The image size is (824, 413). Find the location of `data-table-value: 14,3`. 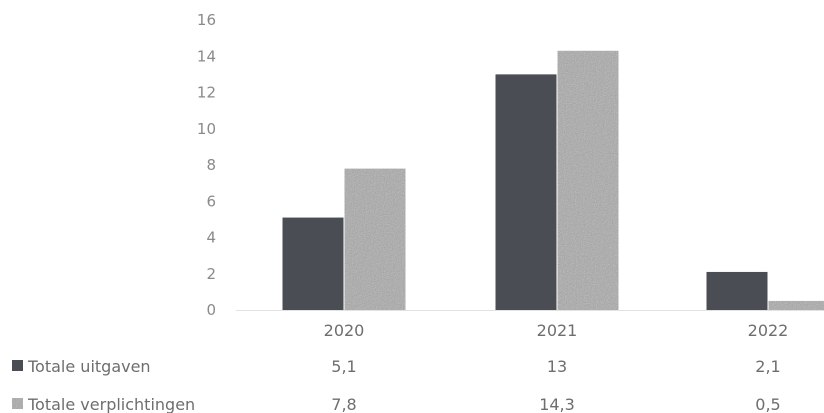

data-table-value: 14,3 is located at coordinates (557, 404).